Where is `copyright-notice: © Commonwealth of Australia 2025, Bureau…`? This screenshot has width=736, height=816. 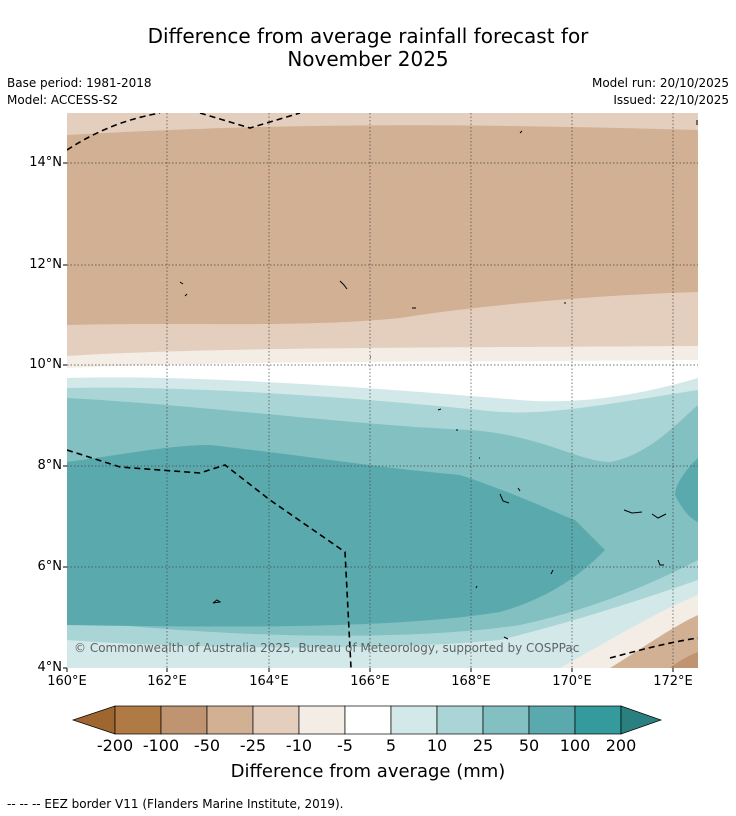 copyright-notice: © Commonwealth of Australia 2025, Bureau… is located at coordinates (327, 648).